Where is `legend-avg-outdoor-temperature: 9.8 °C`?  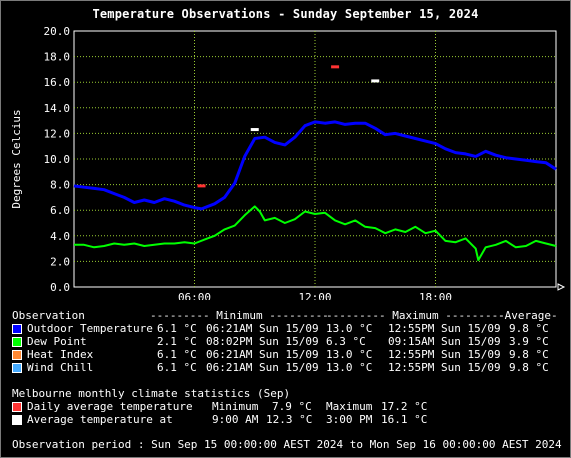
legend-avg-outdoor-temperature: 9.8 °C is located at coordinates (529, 328).